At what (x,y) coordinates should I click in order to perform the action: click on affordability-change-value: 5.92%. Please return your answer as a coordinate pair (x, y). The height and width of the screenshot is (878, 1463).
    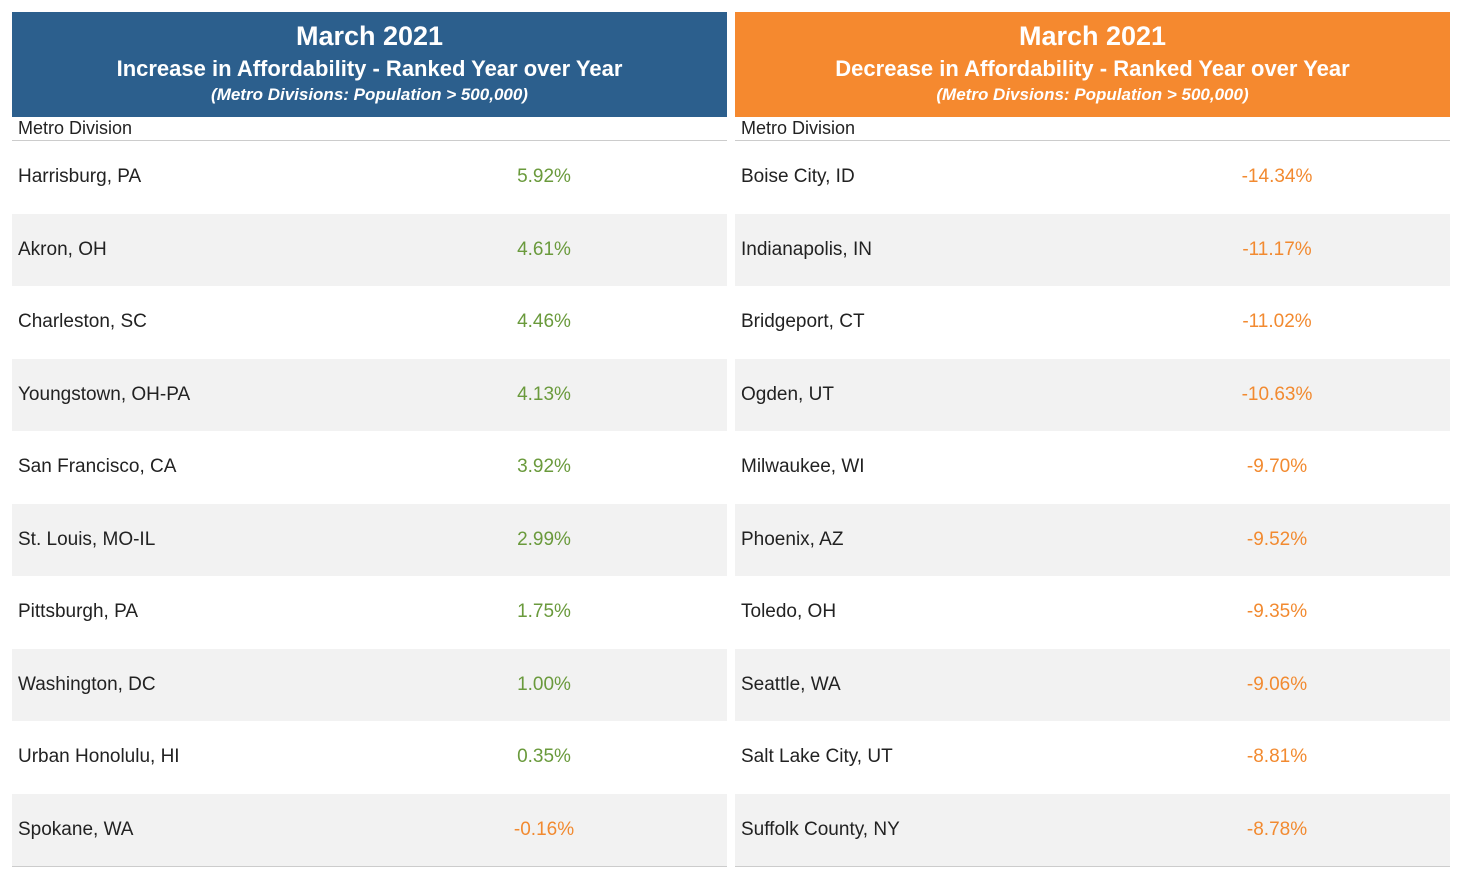
    Looking at the image, I should click on (544, 177).